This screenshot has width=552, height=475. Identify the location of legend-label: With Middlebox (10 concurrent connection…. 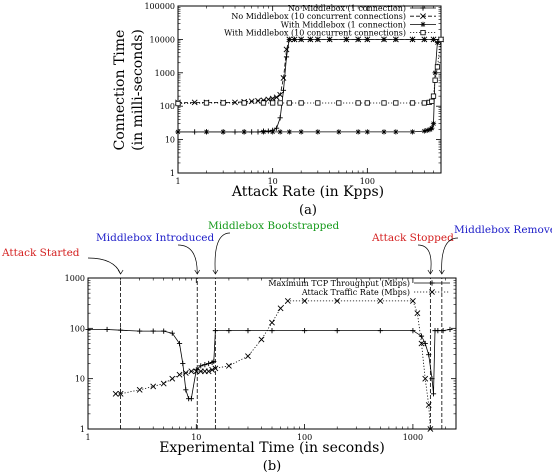
(315, 33).